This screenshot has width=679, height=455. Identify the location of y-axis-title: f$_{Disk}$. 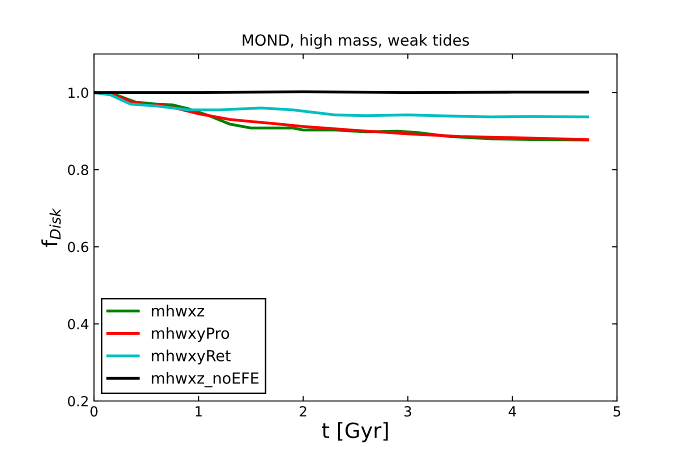
(51, 227).